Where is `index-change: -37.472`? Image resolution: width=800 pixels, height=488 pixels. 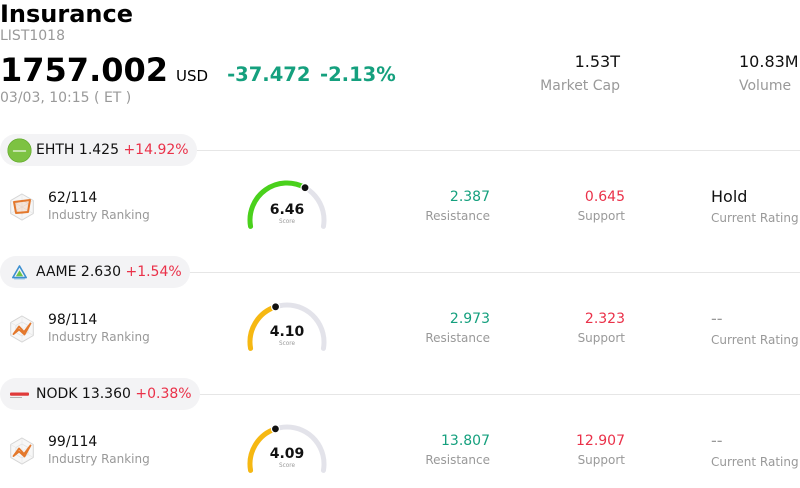
index-change: -37.472 is located at coordinates (269, 74).